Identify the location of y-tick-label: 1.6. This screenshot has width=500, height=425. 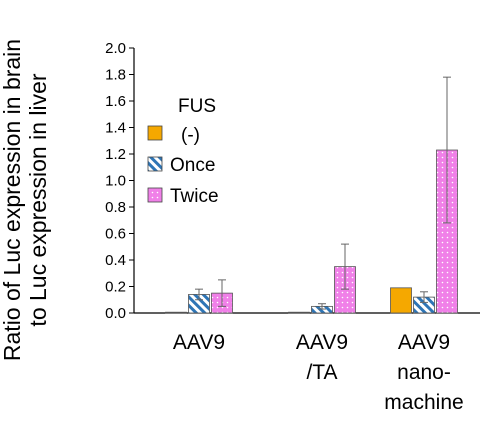
(115, 101).